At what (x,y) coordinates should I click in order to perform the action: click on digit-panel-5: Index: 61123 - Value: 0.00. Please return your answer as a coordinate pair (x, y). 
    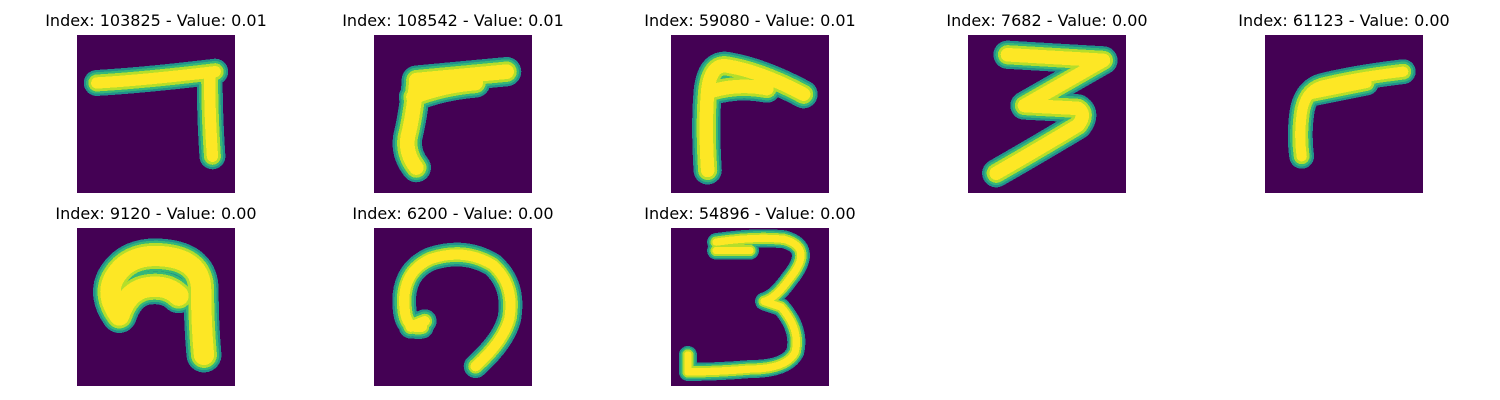
    Looking at the image, I should click on (1344, 102).